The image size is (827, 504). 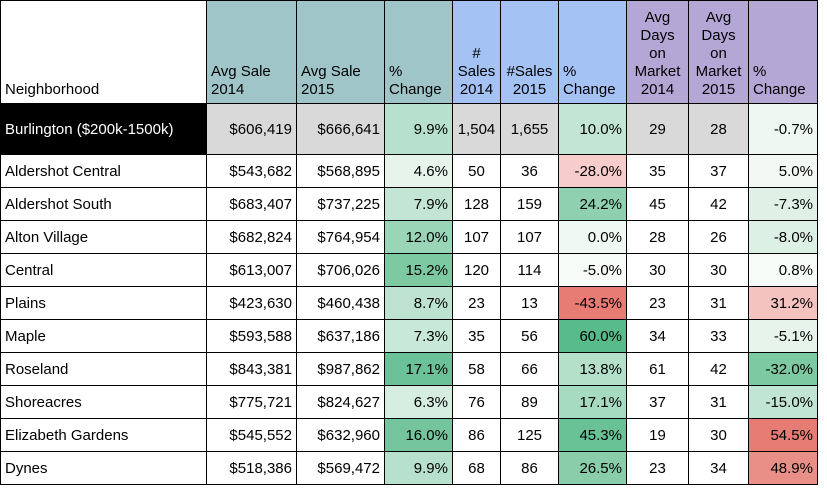 I want to click on cell-dom-2015: 34, so click(x=718, y=468).